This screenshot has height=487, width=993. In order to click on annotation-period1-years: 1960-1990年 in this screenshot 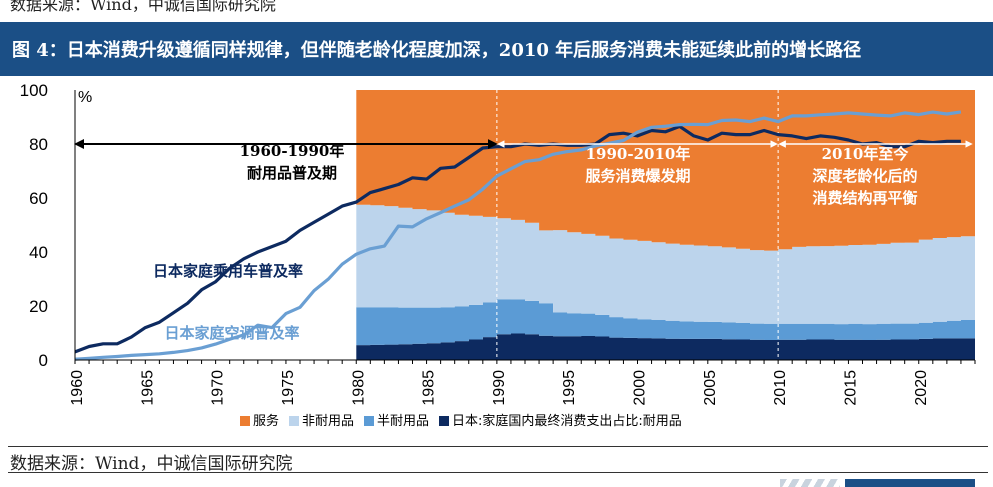, I will do `click(292, 151)`.